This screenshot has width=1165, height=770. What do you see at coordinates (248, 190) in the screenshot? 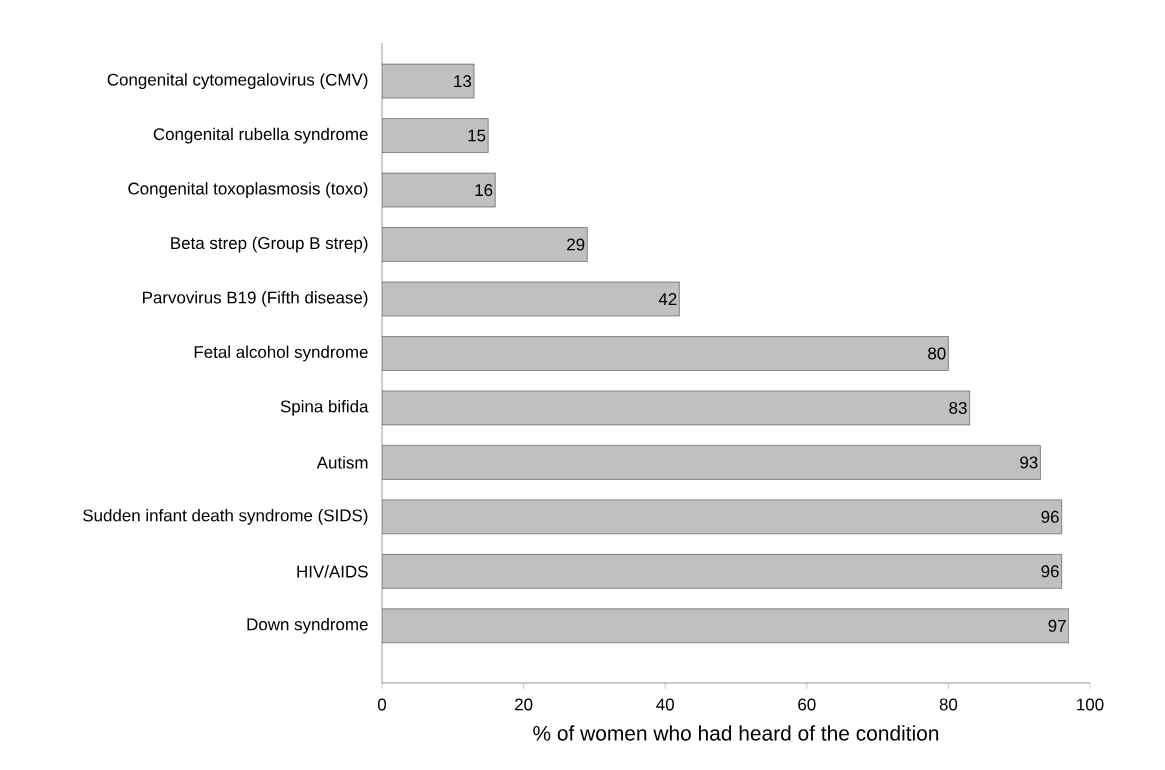
I see `y-tick-label: Congenital toxoplasmosis (toxo)` at bounding box center [248, 190].